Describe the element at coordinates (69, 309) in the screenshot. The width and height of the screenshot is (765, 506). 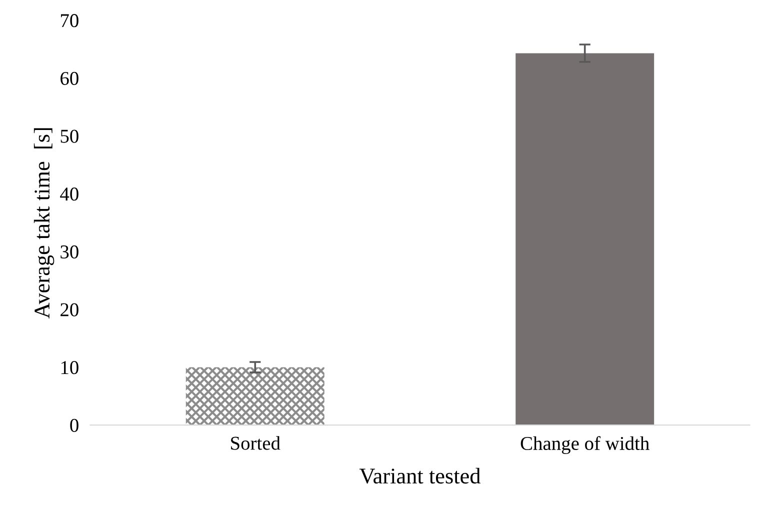
I see `y-tick-label: 20` at that location.